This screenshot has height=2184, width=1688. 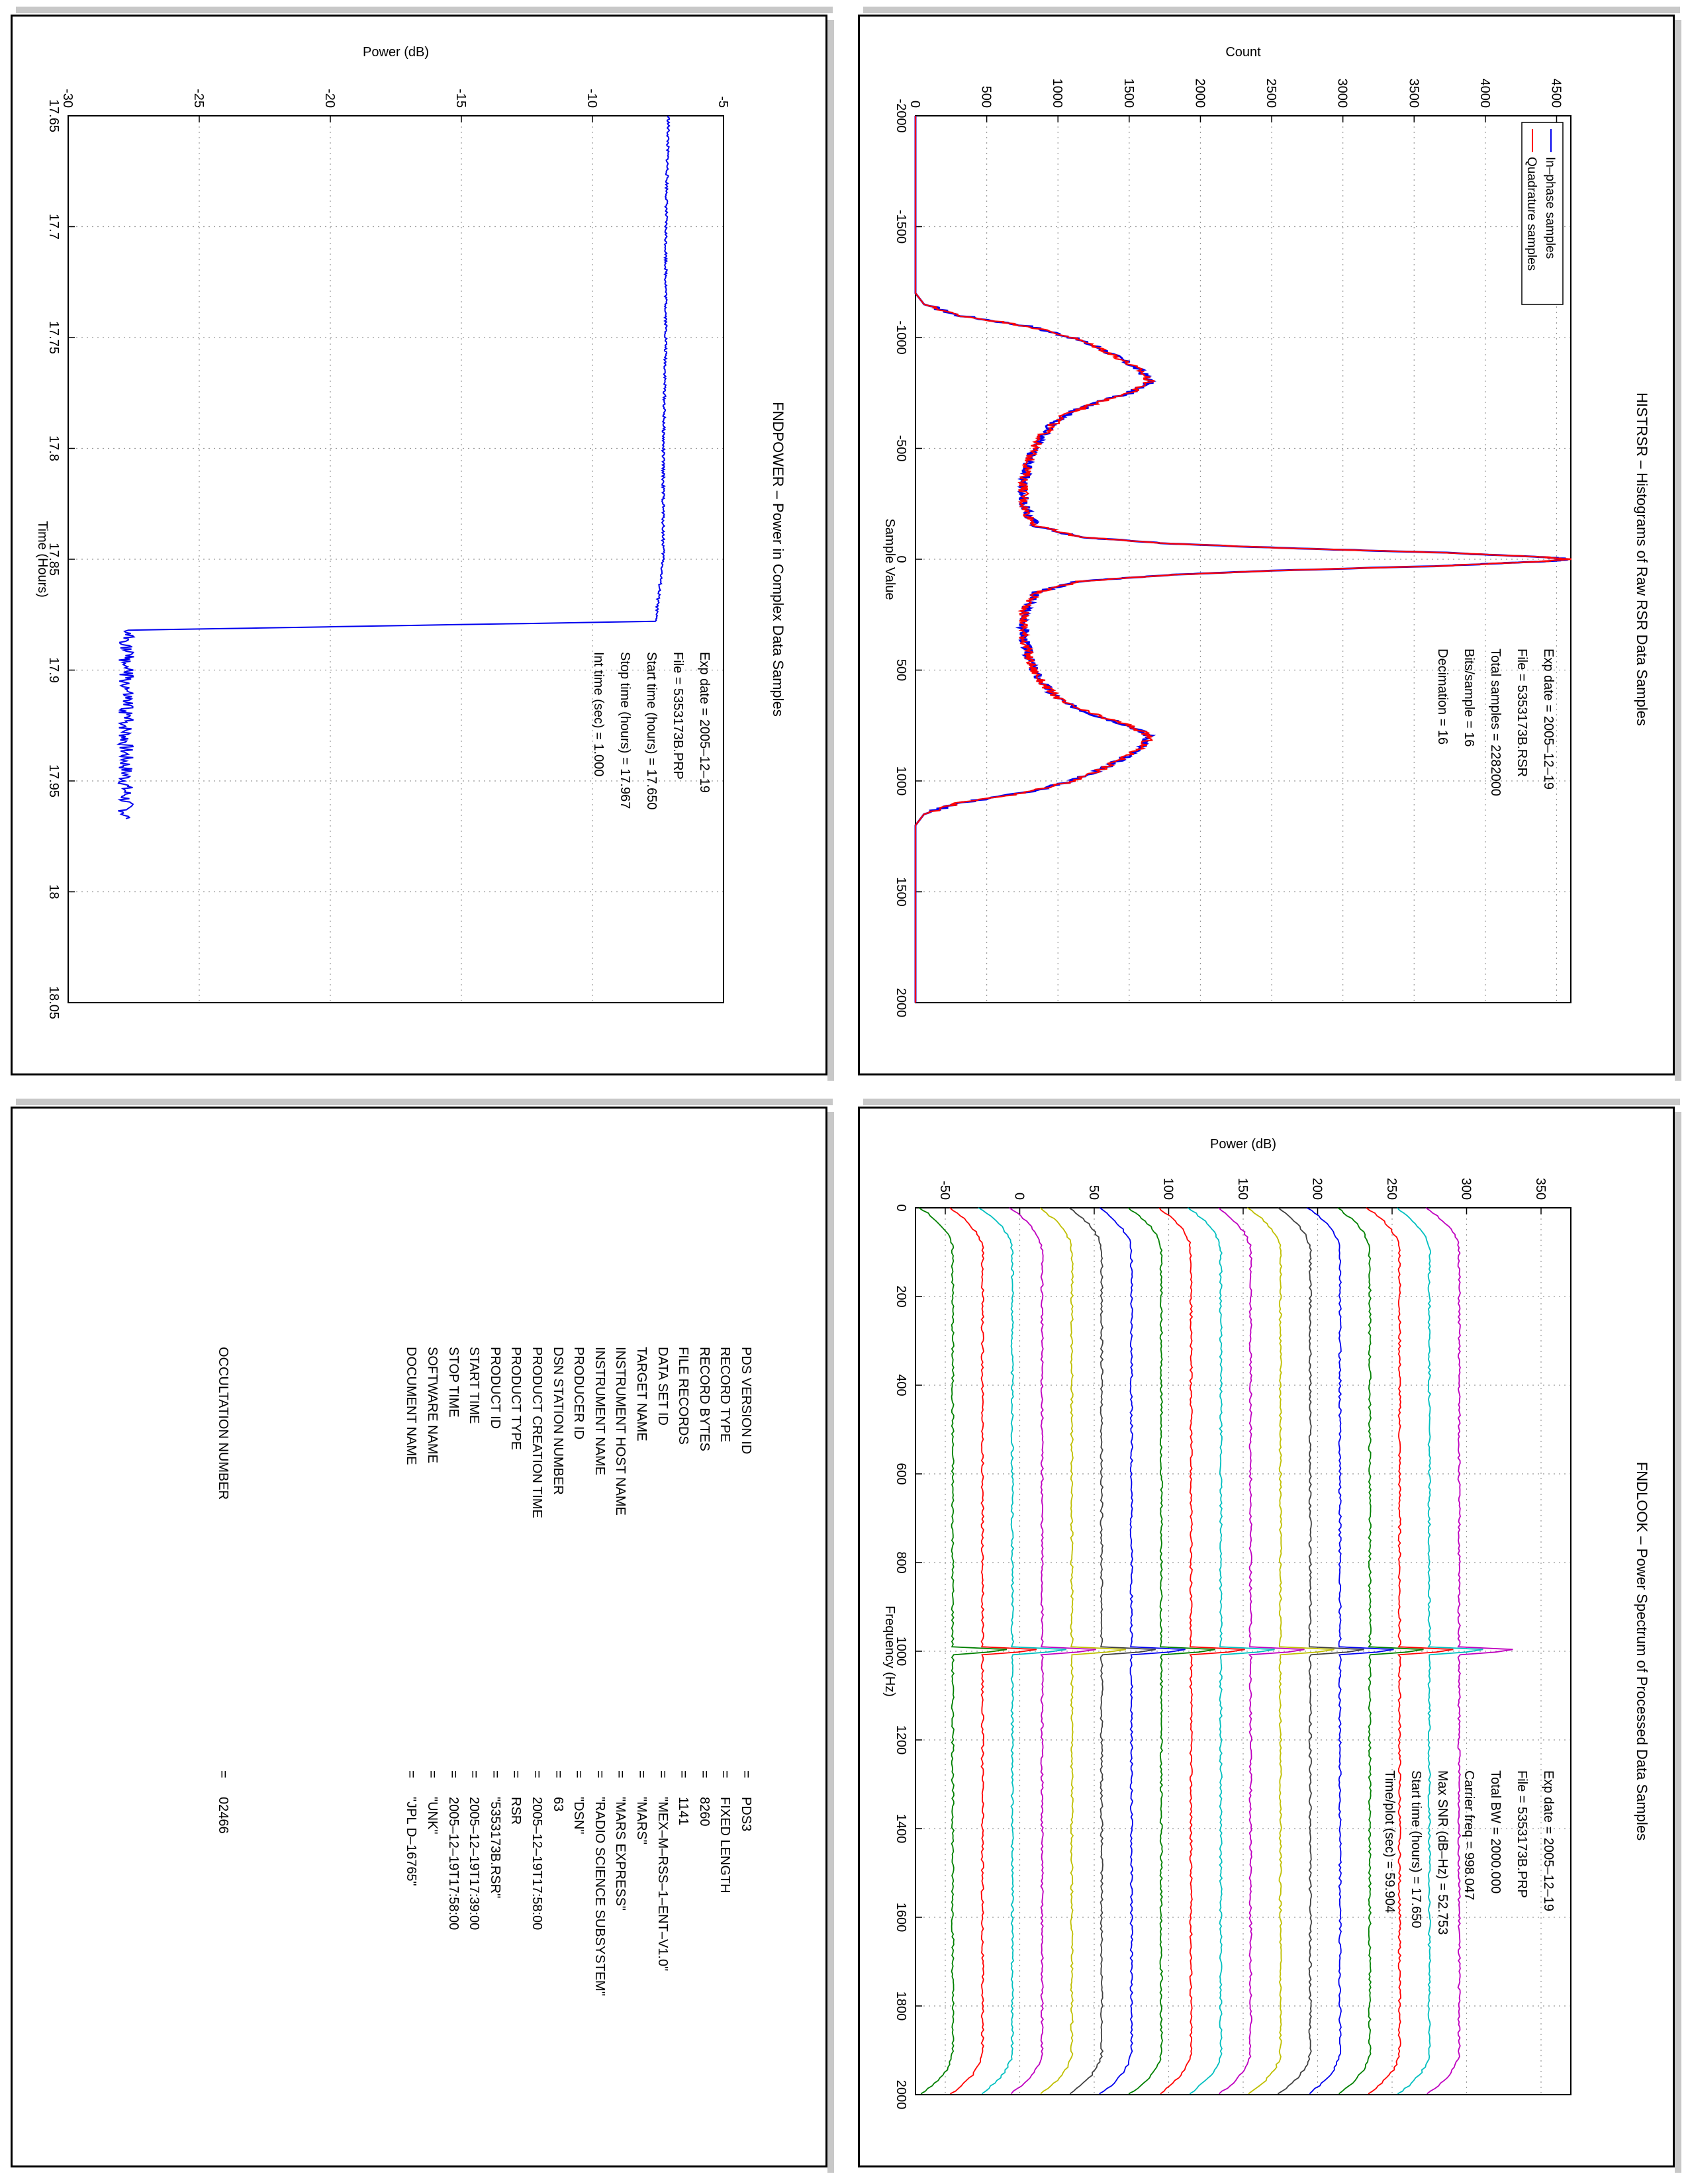 What do you see at coordinates (432, 1816) in the screenshot?
I see `pds-label-value: "UNK"` at bounding box center [432, 1816].